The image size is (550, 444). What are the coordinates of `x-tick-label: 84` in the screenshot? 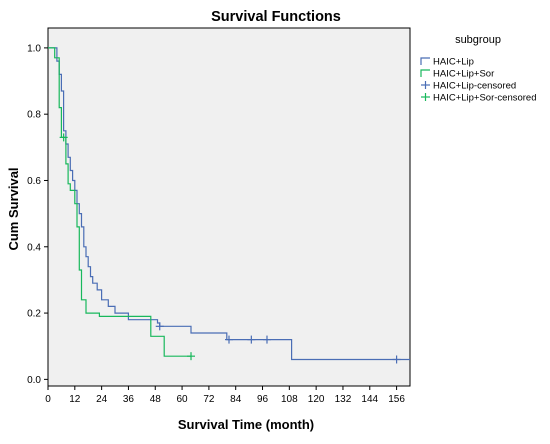 It's located at (236, 399).